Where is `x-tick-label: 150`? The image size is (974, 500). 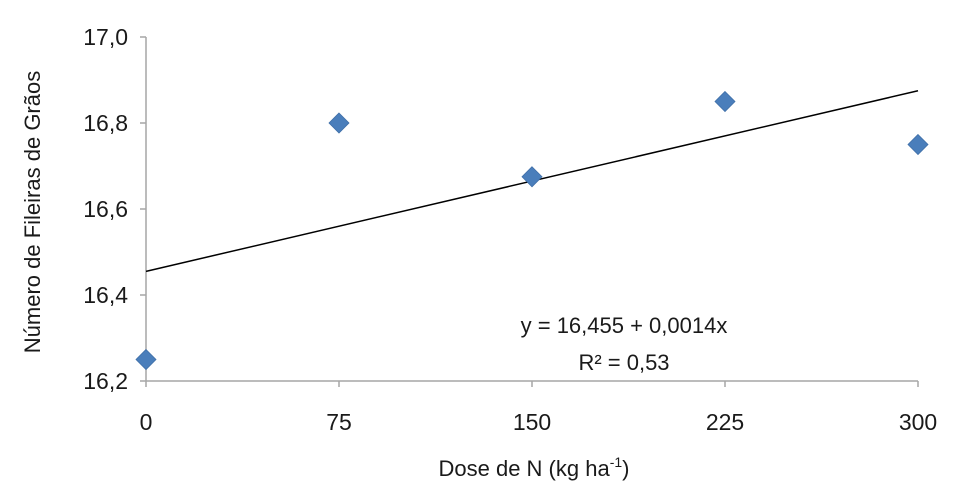 x-tick-label: 150 is located at coordinates (532, 422).